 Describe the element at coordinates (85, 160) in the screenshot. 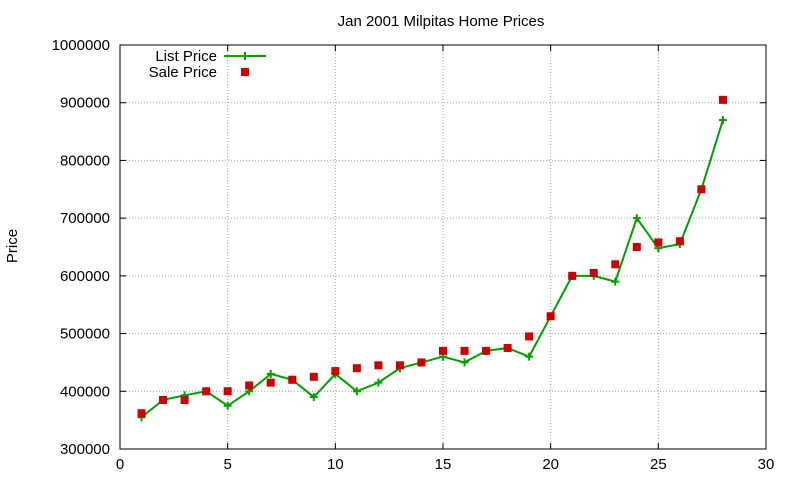

I see `y-tick-label: 800000` at that location.